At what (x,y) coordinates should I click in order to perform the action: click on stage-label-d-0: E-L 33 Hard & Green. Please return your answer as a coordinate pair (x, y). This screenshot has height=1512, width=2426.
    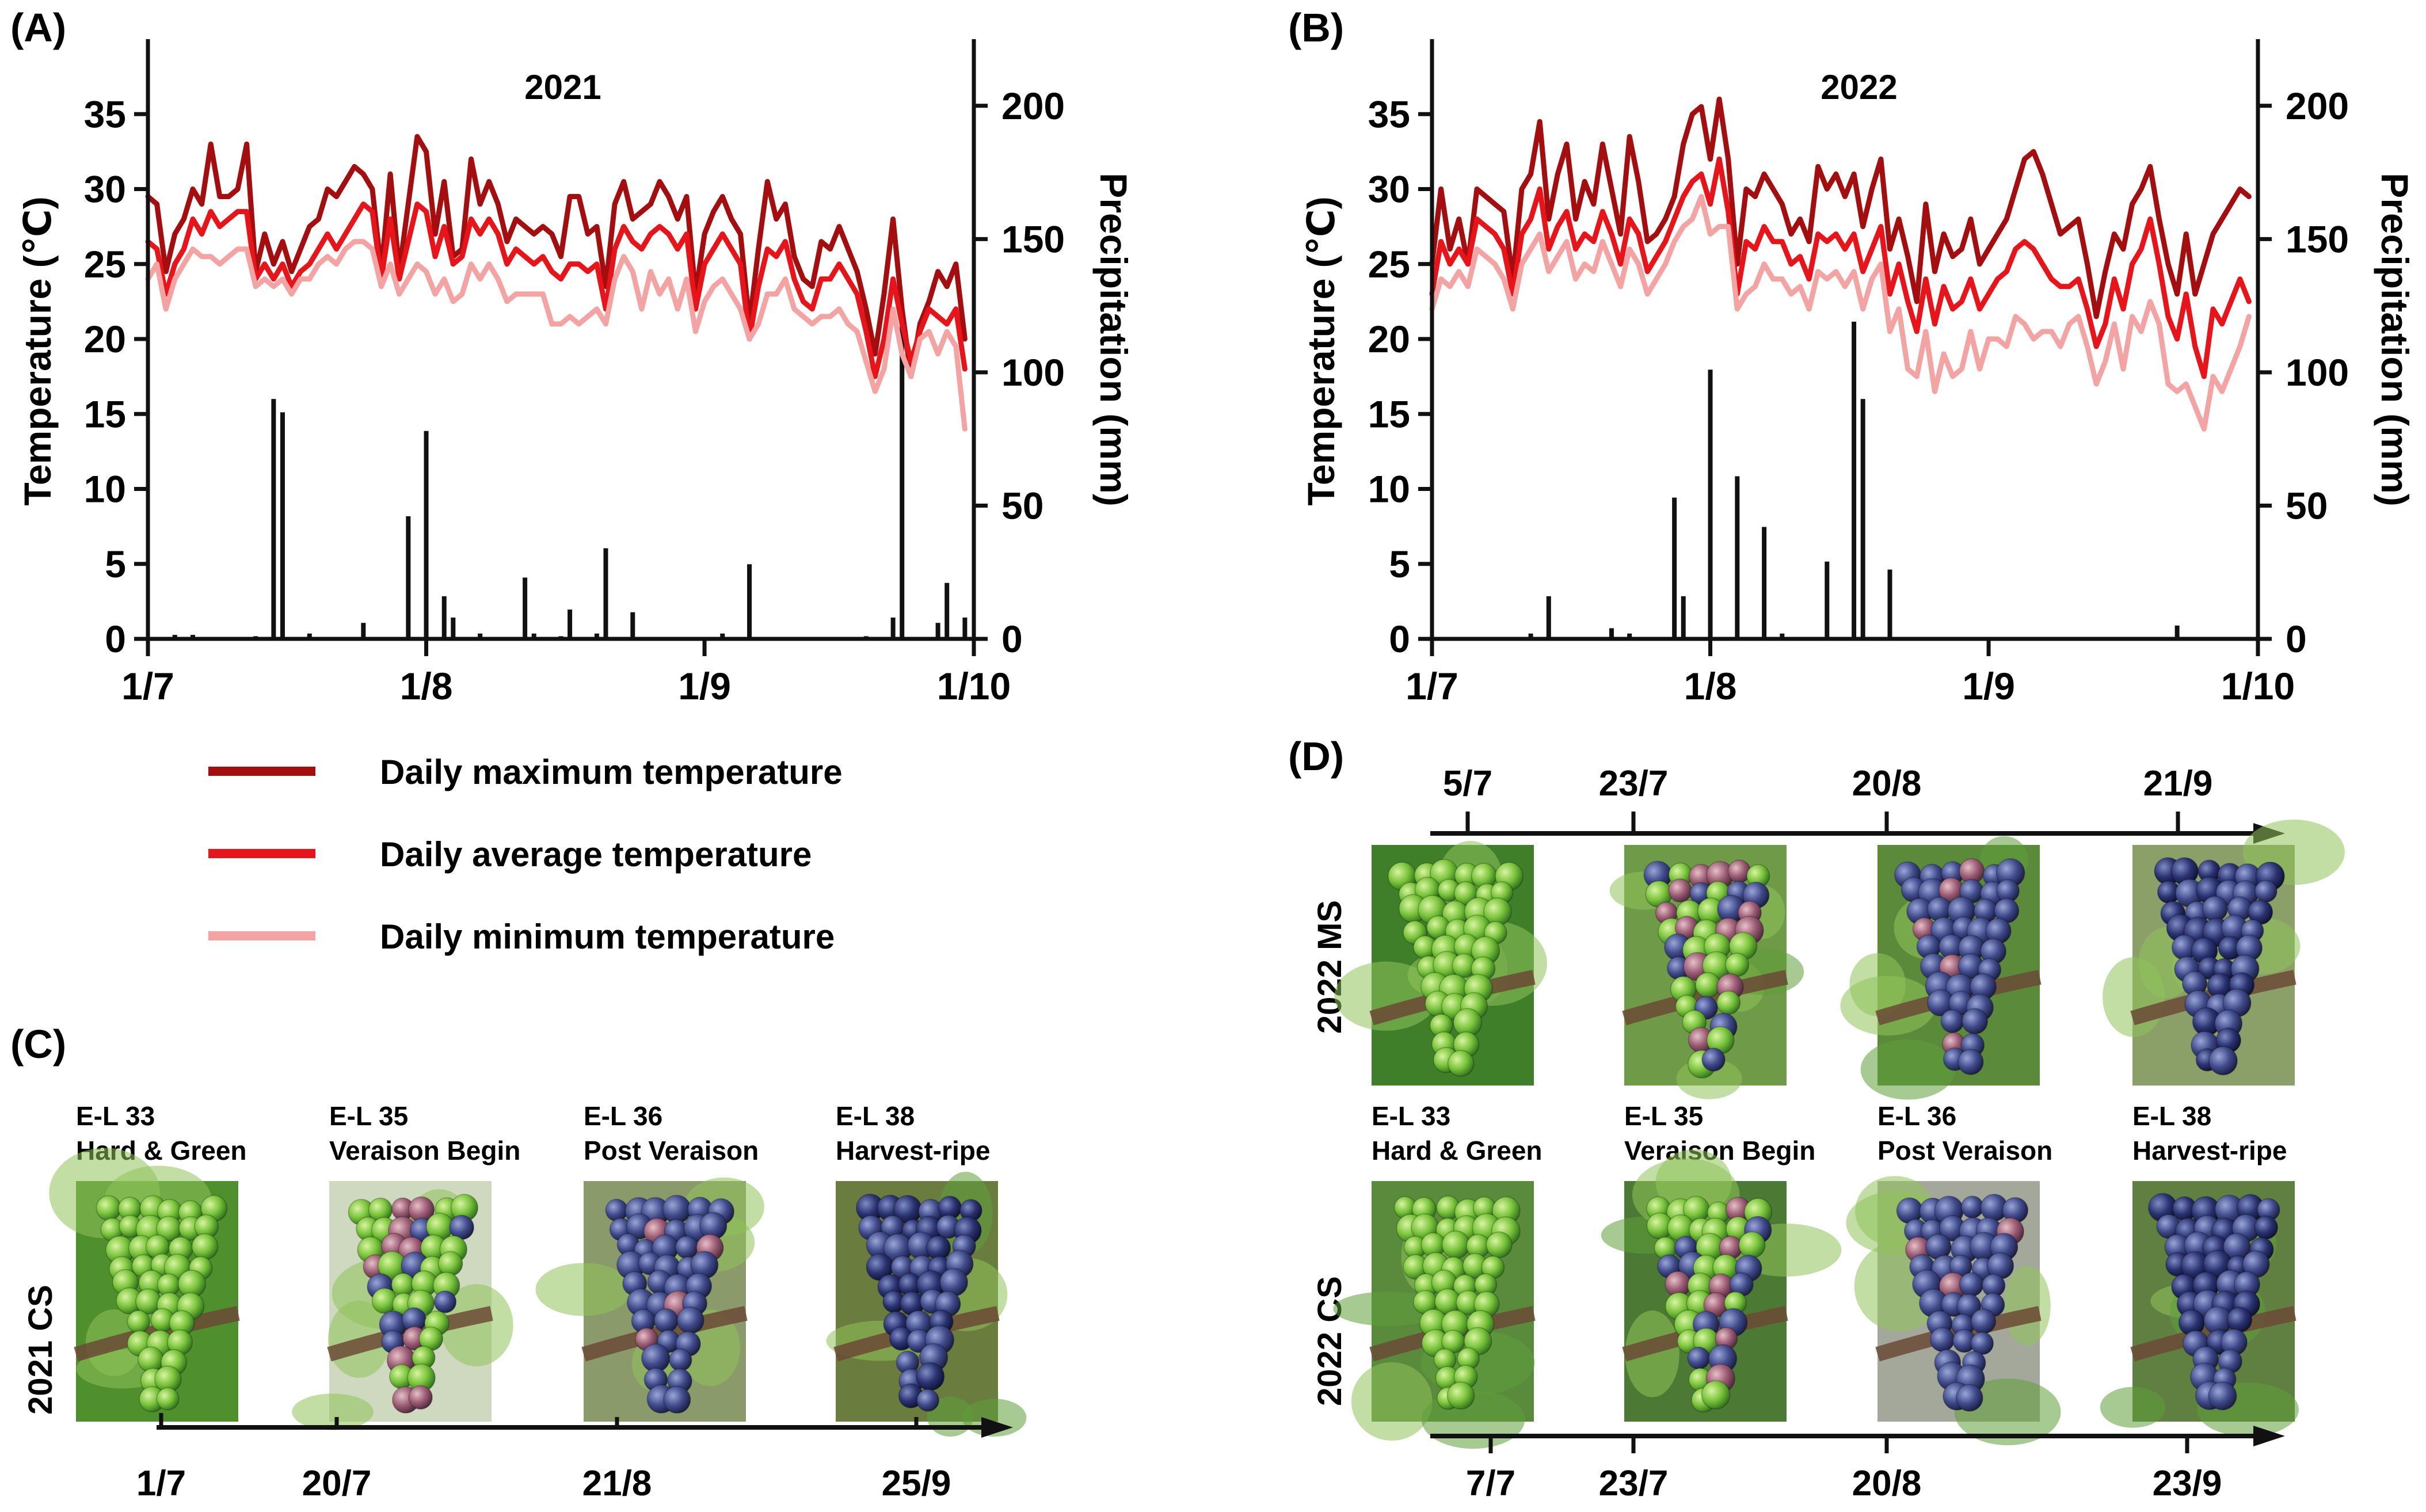
    Looking at the image, I should click on (1457, 1133).